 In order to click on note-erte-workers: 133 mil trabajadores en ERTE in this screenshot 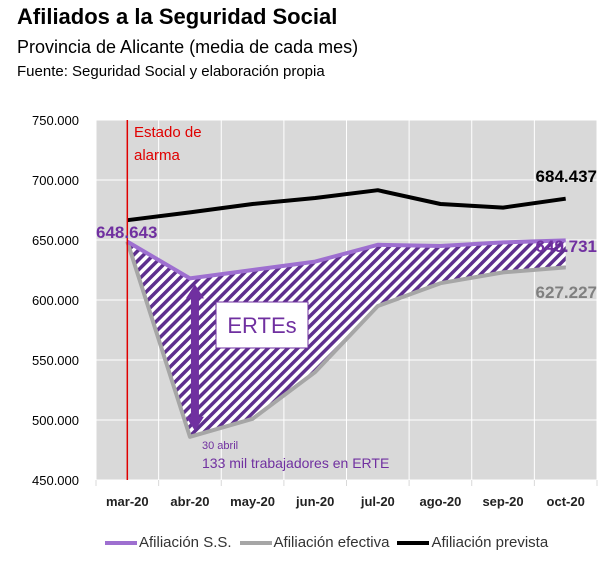, I will do `click(295, 463)`.